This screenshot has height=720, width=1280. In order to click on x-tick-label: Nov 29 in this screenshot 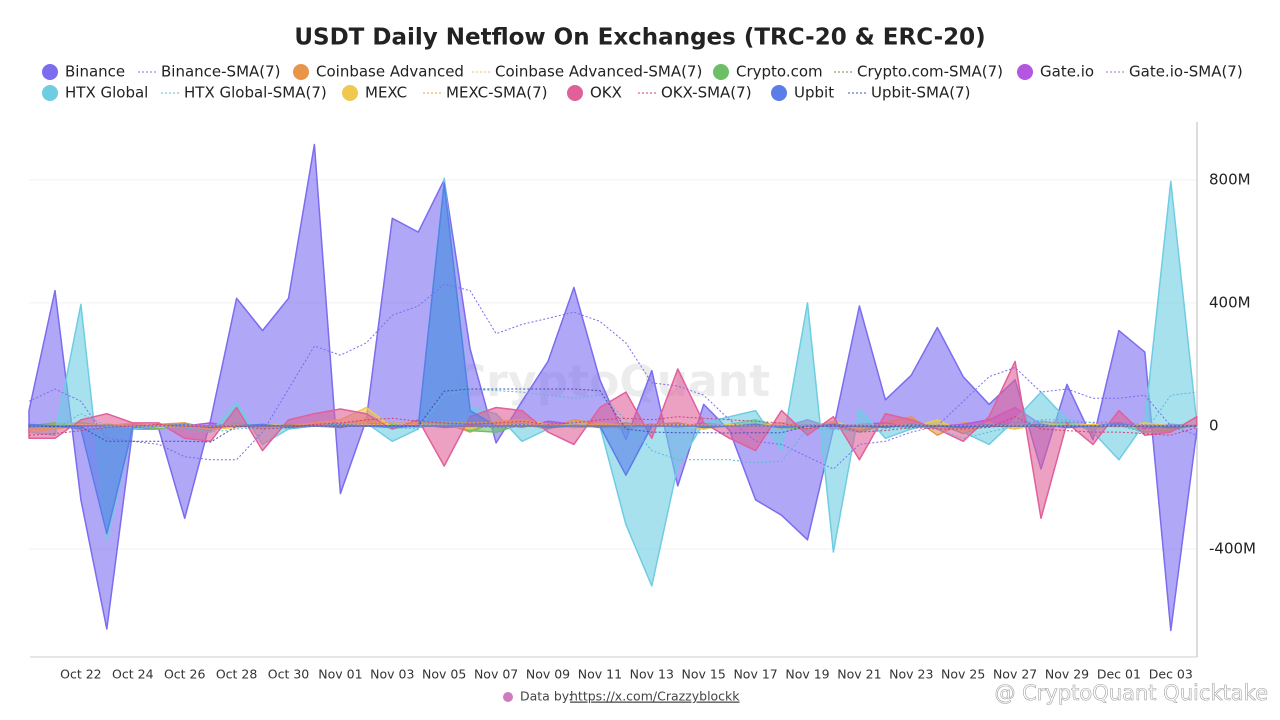, I will do `click(1067, 674)`.